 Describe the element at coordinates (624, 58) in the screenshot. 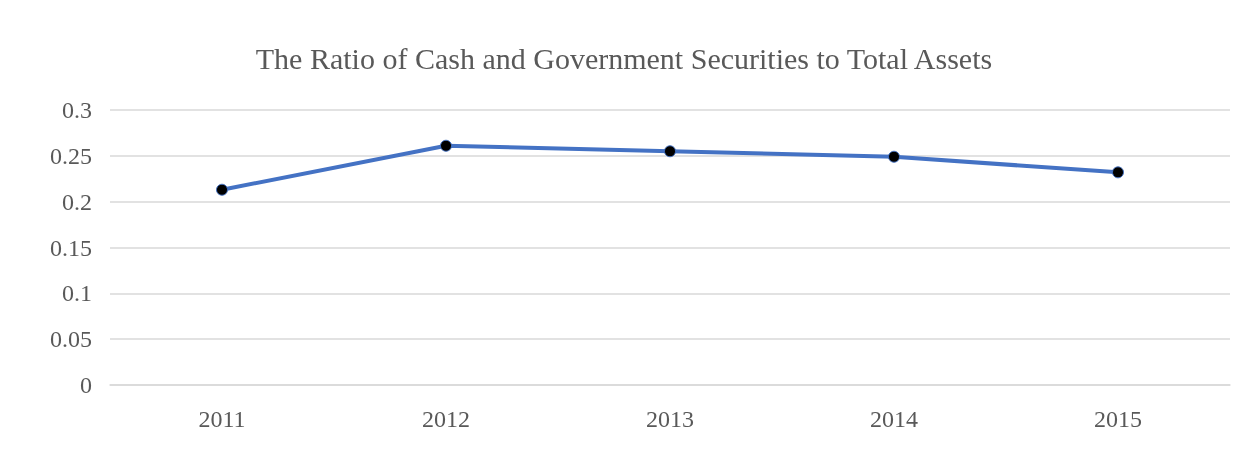

I see `chart-title: The Ratio of Cash and Government Securities to Total Assets` at that location.